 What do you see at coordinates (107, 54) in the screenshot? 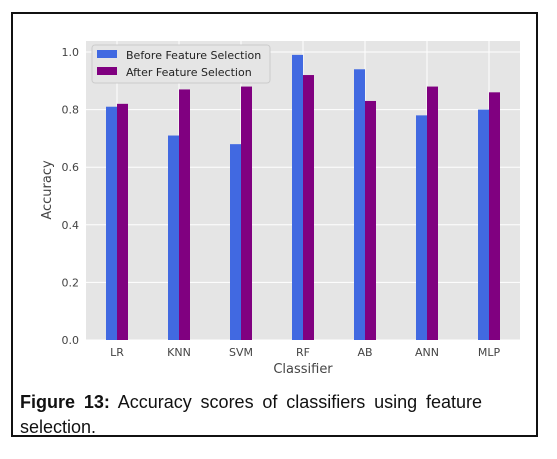
I see `legend-swatch-before` at bounding box center [107, 54].